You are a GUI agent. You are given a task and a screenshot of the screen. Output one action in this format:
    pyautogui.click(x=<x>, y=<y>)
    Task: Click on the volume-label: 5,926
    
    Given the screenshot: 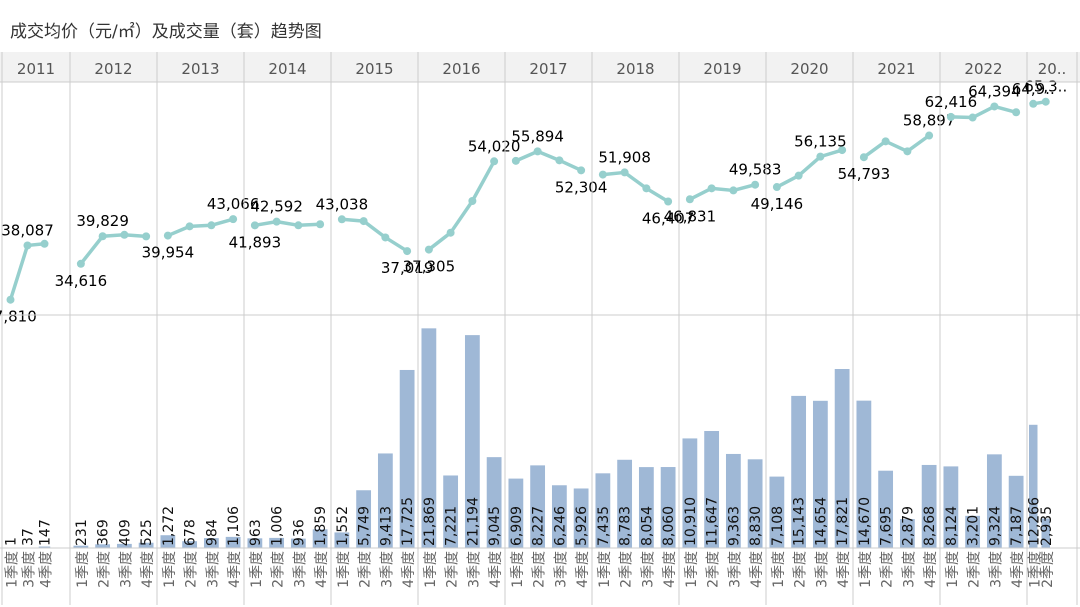 What is the action you would take?
    pyautogui.click(x=582, y=526)
    